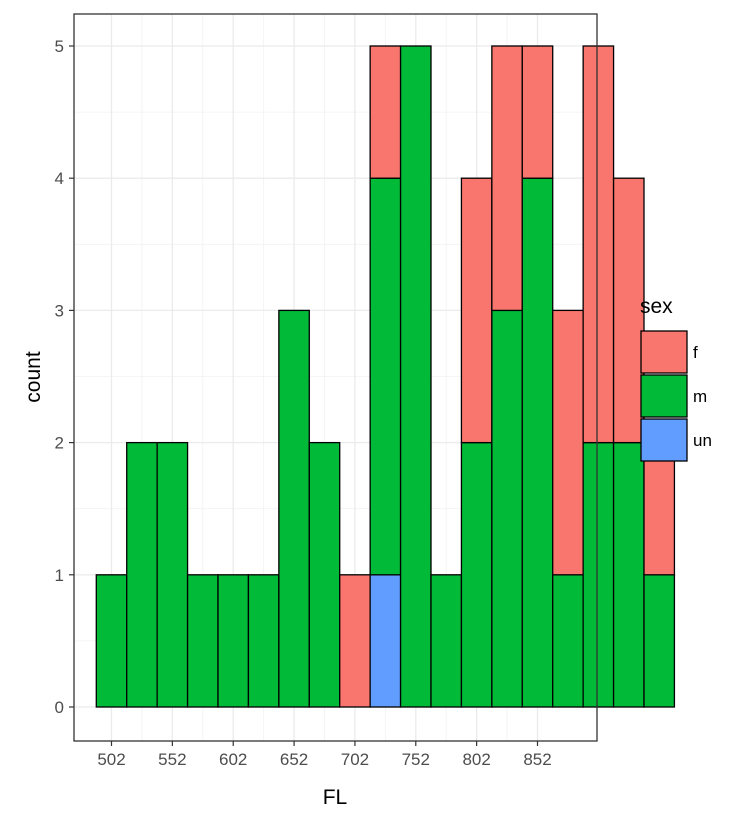  I want to click on y-tick-label: 3, so click(59, 310).